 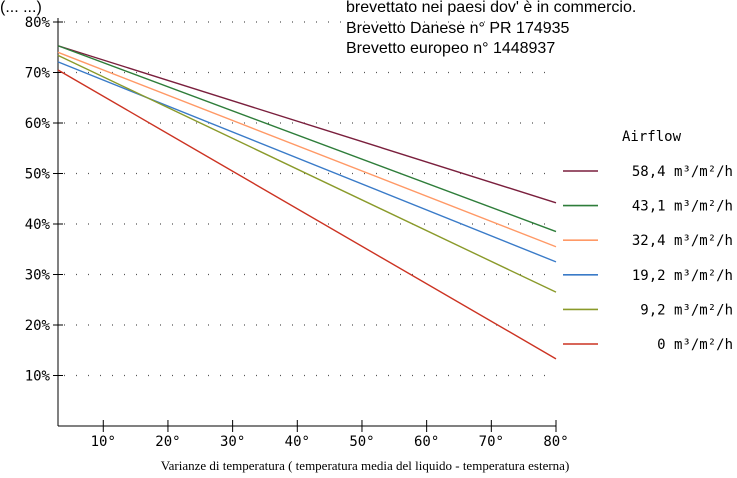 I want to click on x-tick-label: 50°, so click(x=361, y=442).